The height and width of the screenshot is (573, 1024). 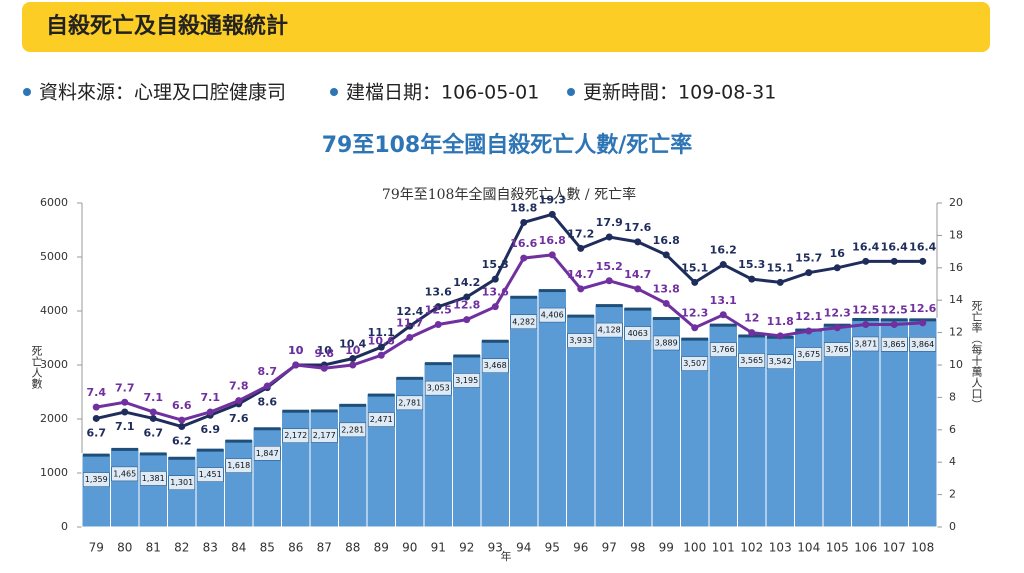 What do you see at coordinates (637, 548) in the screenshot?
I see `x-tick-label: 98` at bounding box center [637, 548].